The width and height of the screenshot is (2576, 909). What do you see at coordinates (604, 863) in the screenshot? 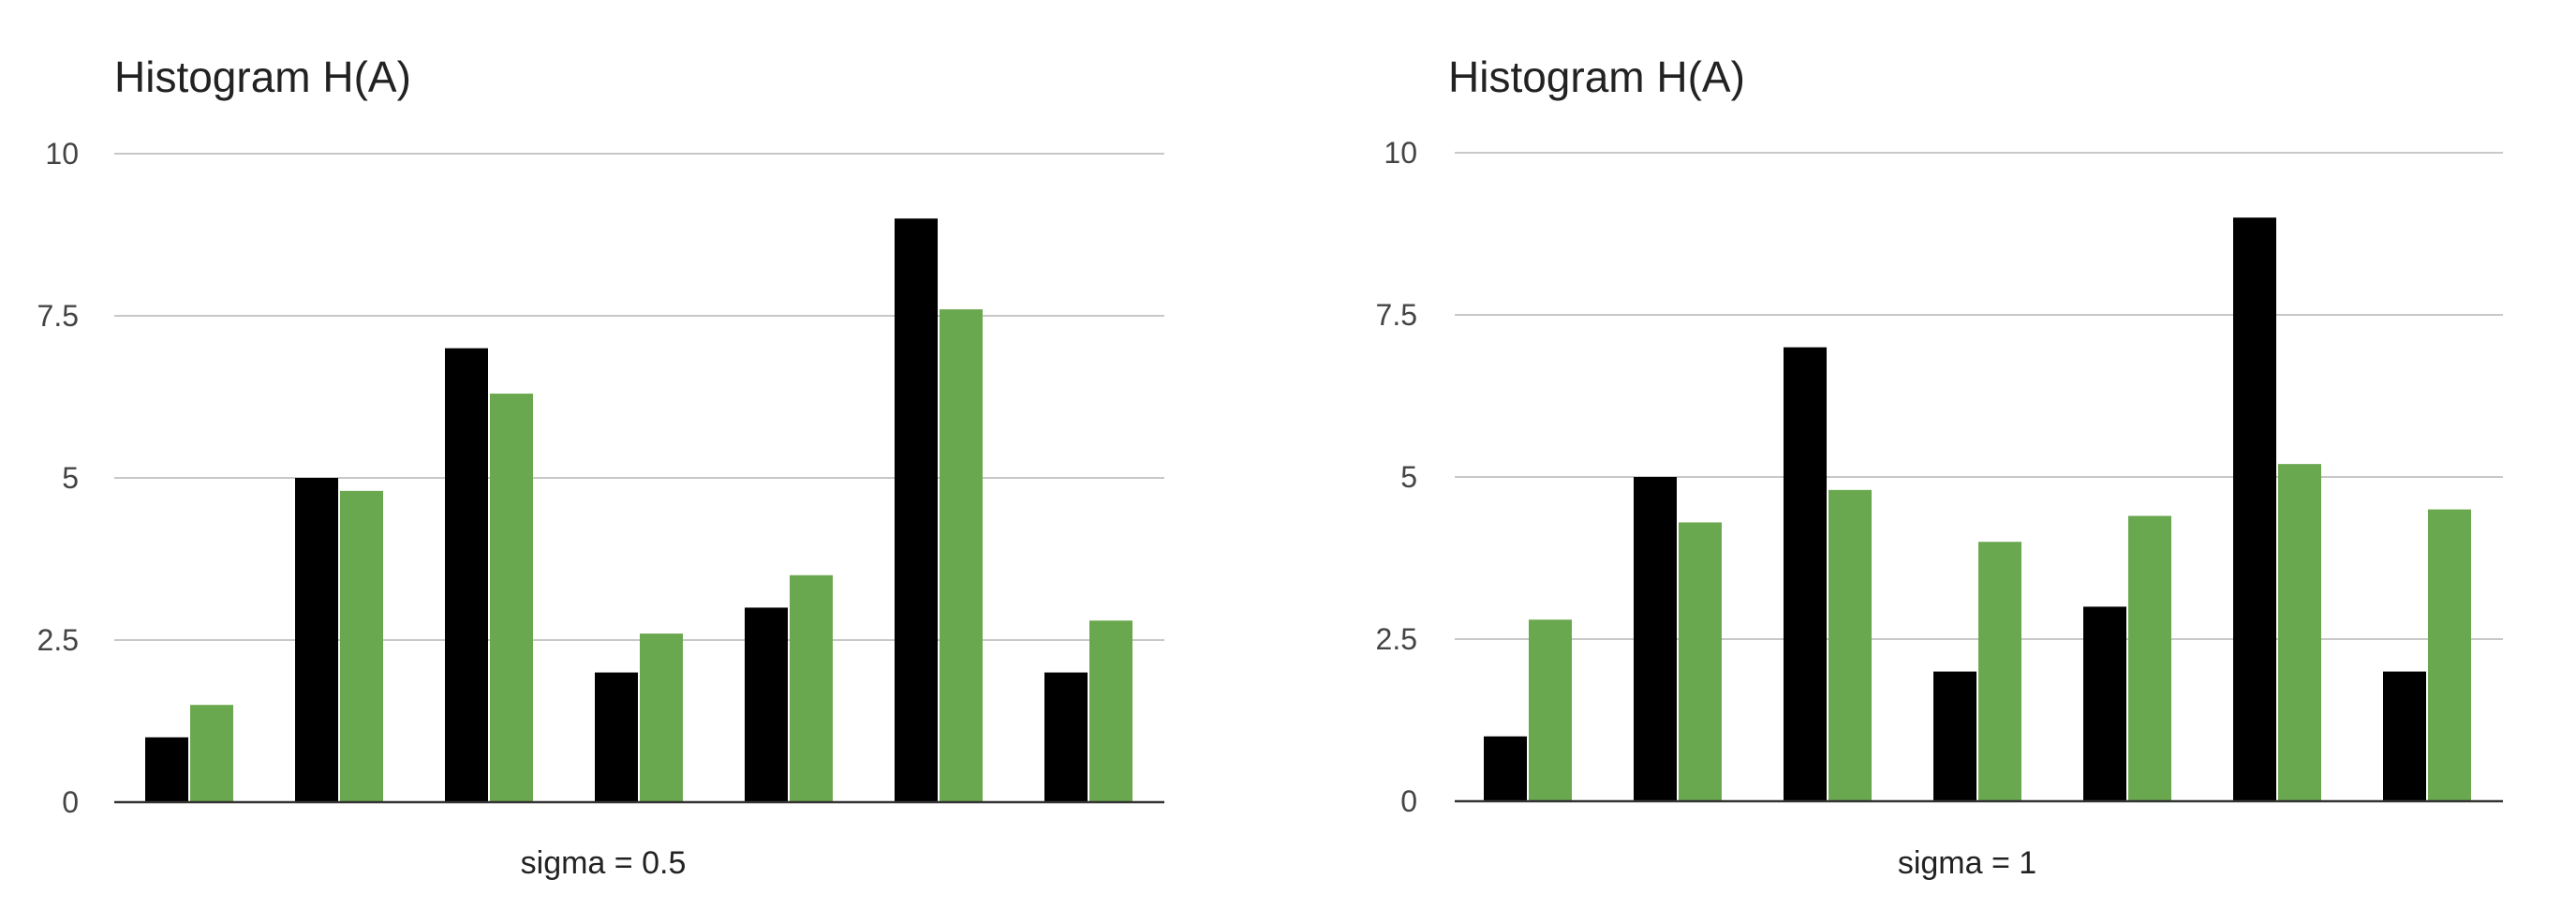
I see `x-axis-label: sigma = 0.5` at bounding box center [604, 863].